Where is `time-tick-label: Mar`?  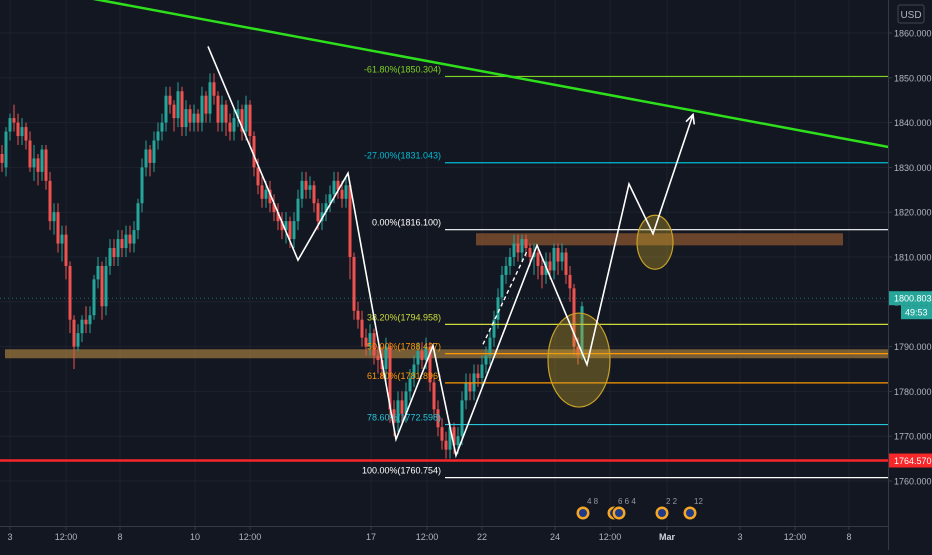 time-tick-label: Mar is located at coordinates (667, 537).